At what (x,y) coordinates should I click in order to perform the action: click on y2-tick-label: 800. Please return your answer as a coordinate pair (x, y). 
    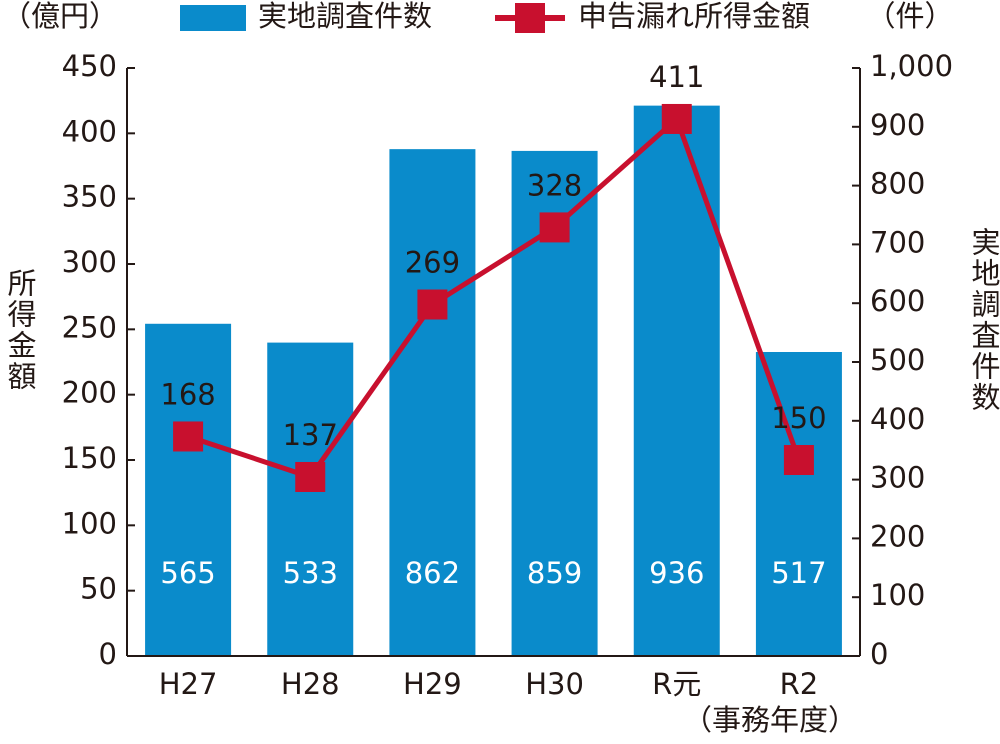
    Looking at the image, I should click on (897, 184).